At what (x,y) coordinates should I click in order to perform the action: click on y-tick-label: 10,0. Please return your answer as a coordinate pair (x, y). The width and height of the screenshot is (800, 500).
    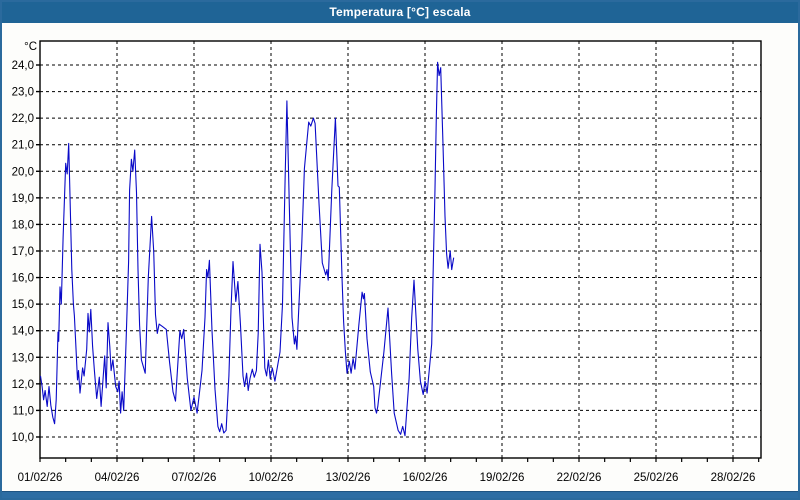
    Looking at the image, I should click on (23, 438).